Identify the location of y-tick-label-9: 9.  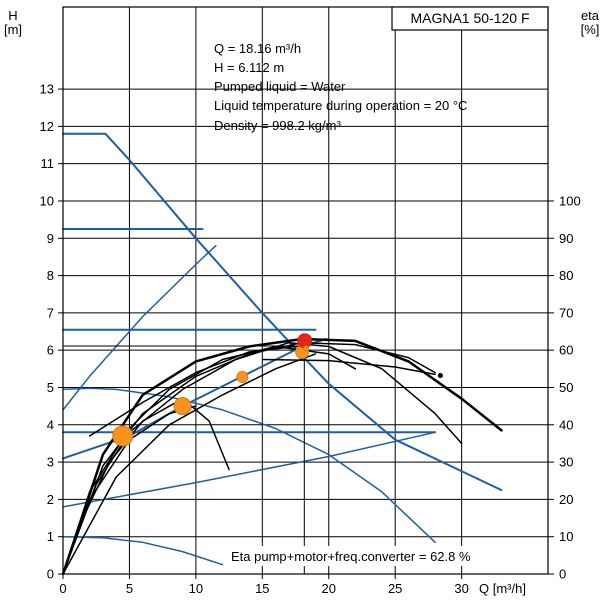
(50, 238).